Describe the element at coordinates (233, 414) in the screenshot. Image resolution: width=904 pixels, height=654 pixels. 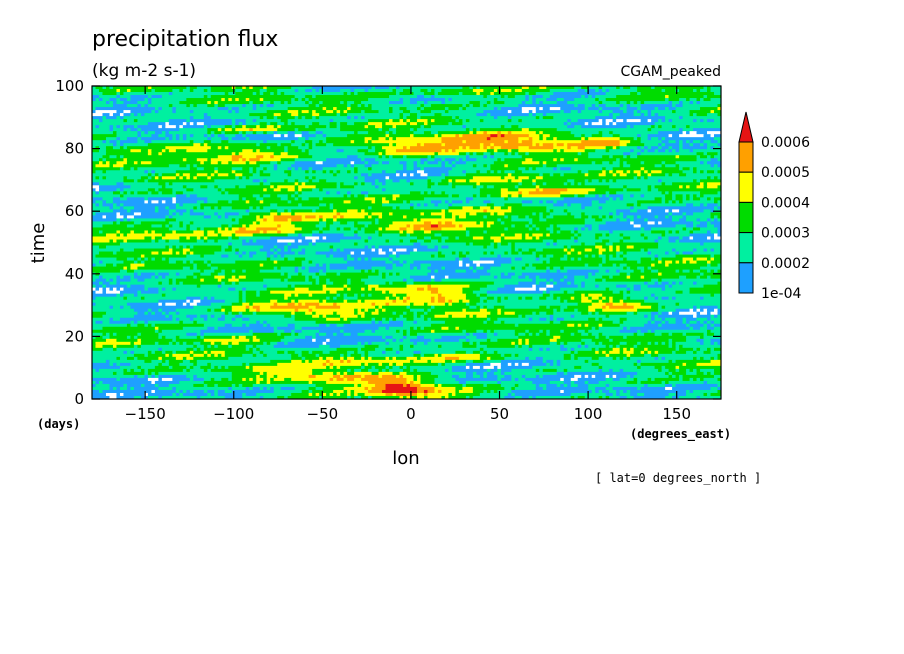
I see `x-tick-label: −100` at that location.